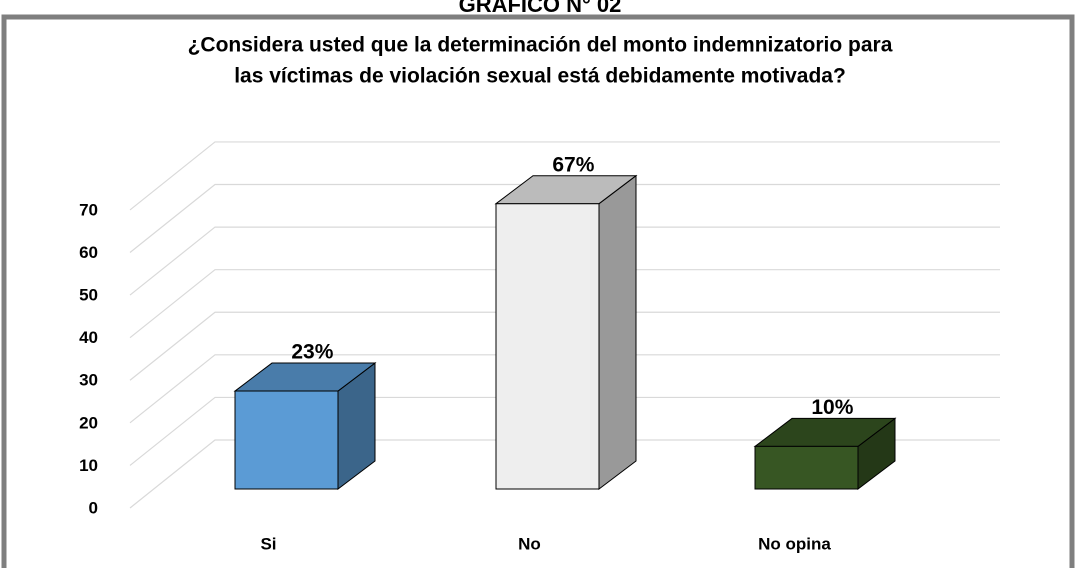 This screenshot has width=1078, height=573. I want to click on y-tick-label: 40, so click(88, 337).